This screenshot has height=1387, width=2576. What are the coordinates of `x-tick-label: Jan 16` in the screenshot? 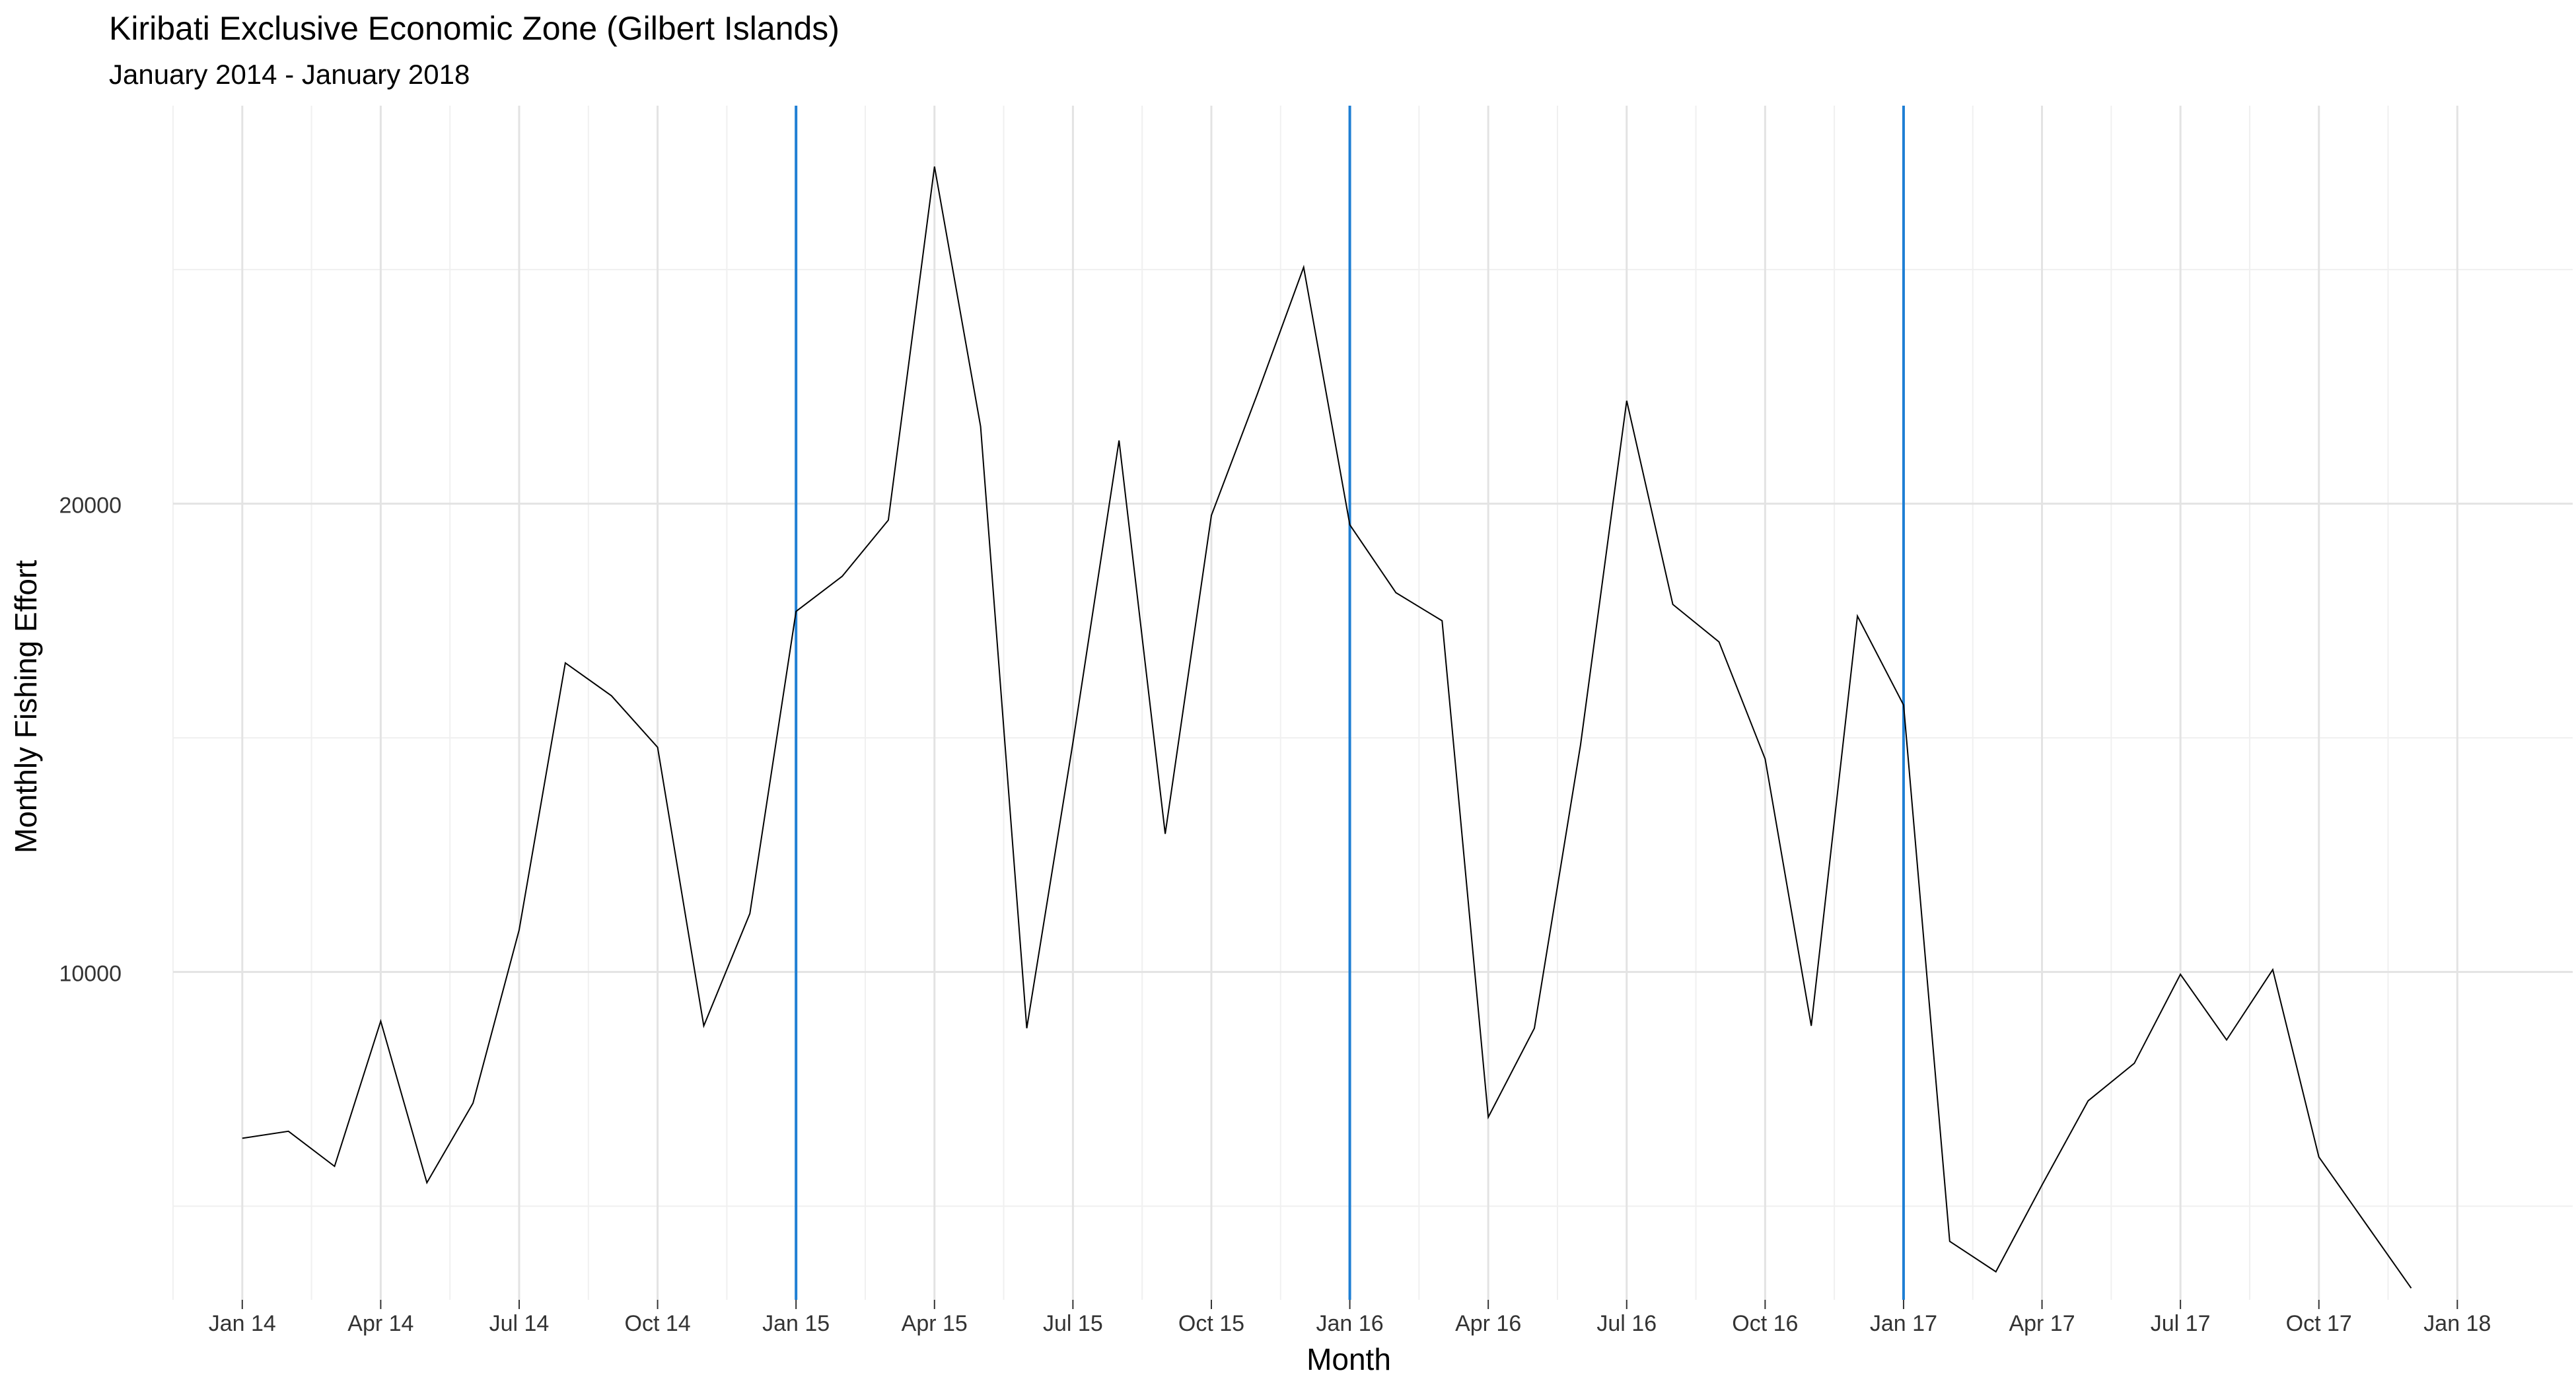 It's located at (1350, 1323).